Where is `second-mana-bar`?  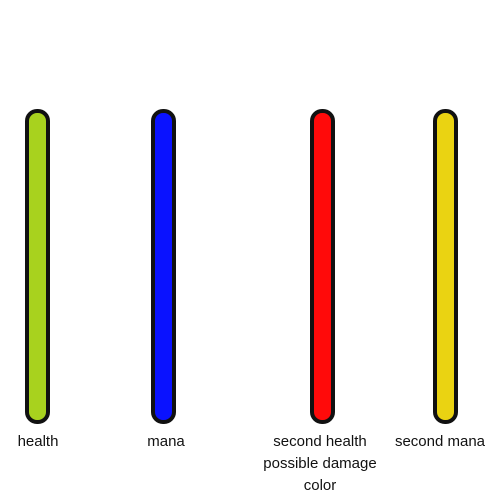
second-mana-bar is located at coordinates (445, 266).